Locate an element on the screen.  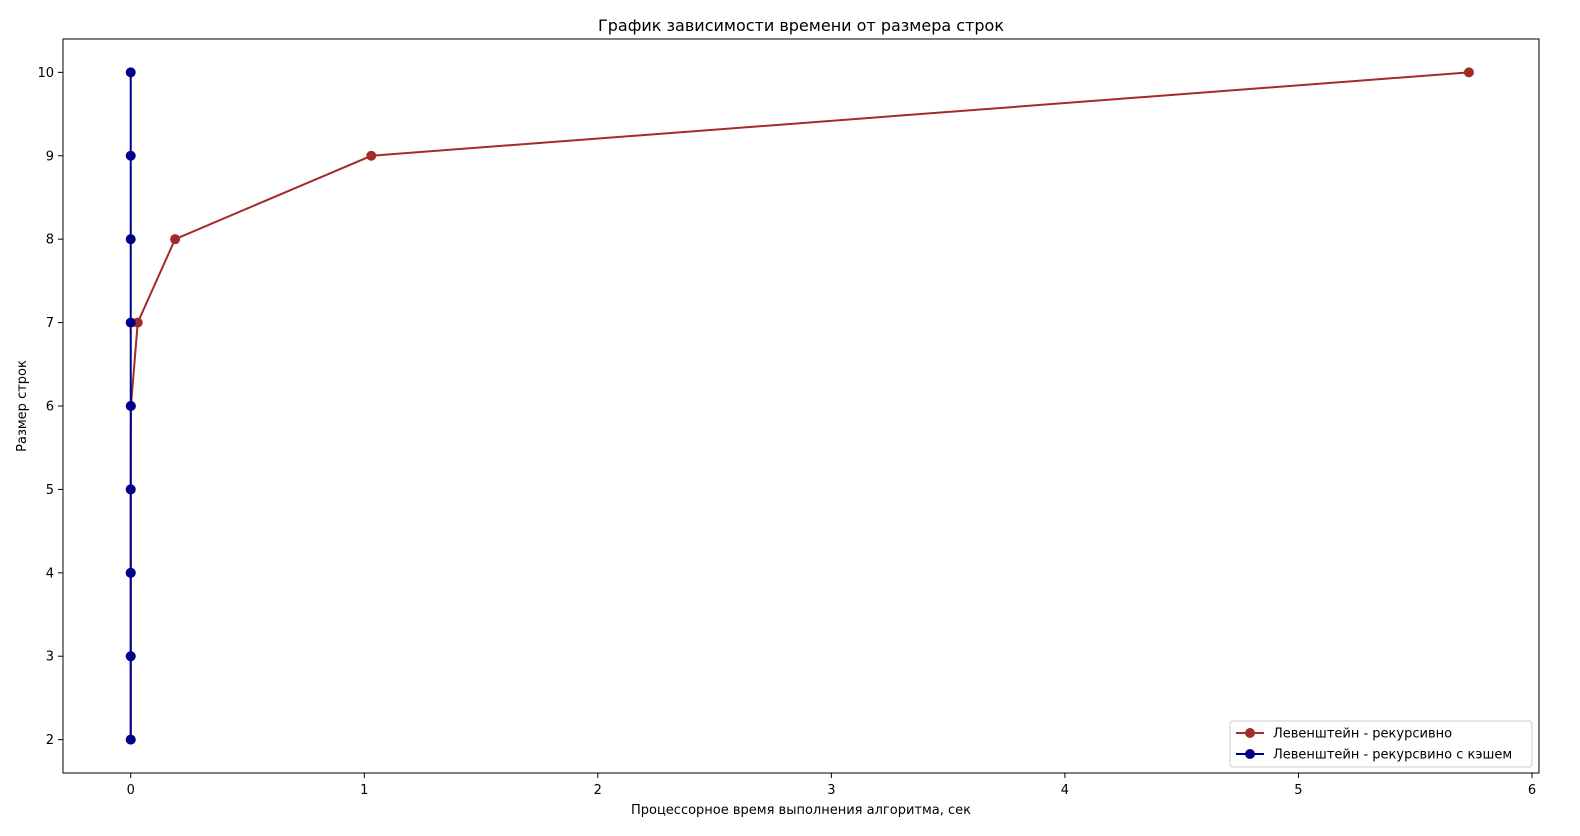
y-tick-label: 6 is located at coordinates (50, 407).